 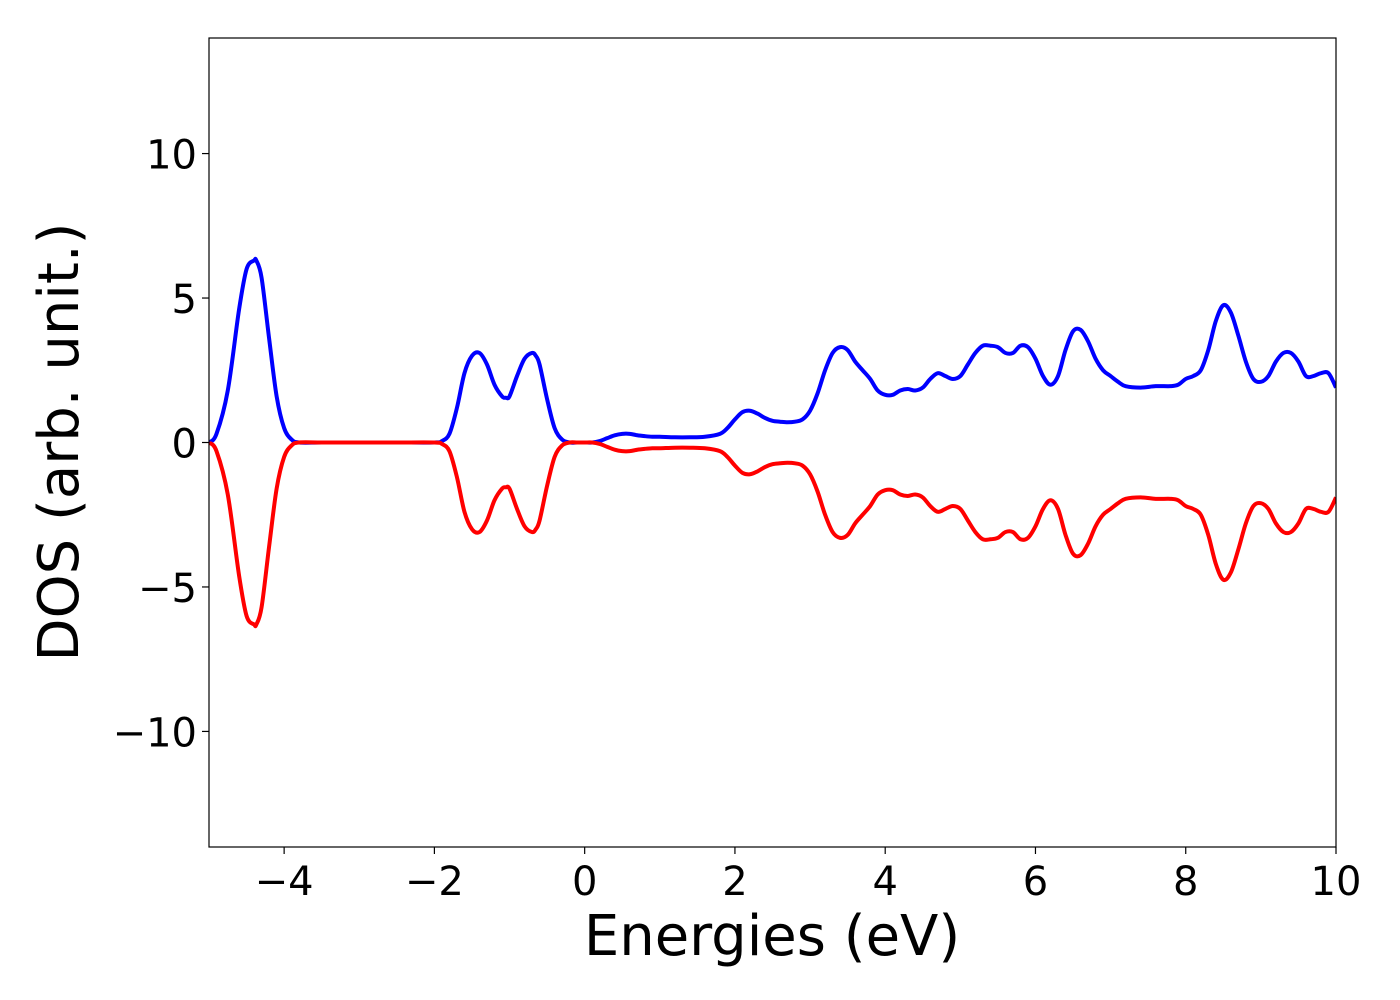 I want to click on y-tick-label: 5, so click(x=184, y=300).